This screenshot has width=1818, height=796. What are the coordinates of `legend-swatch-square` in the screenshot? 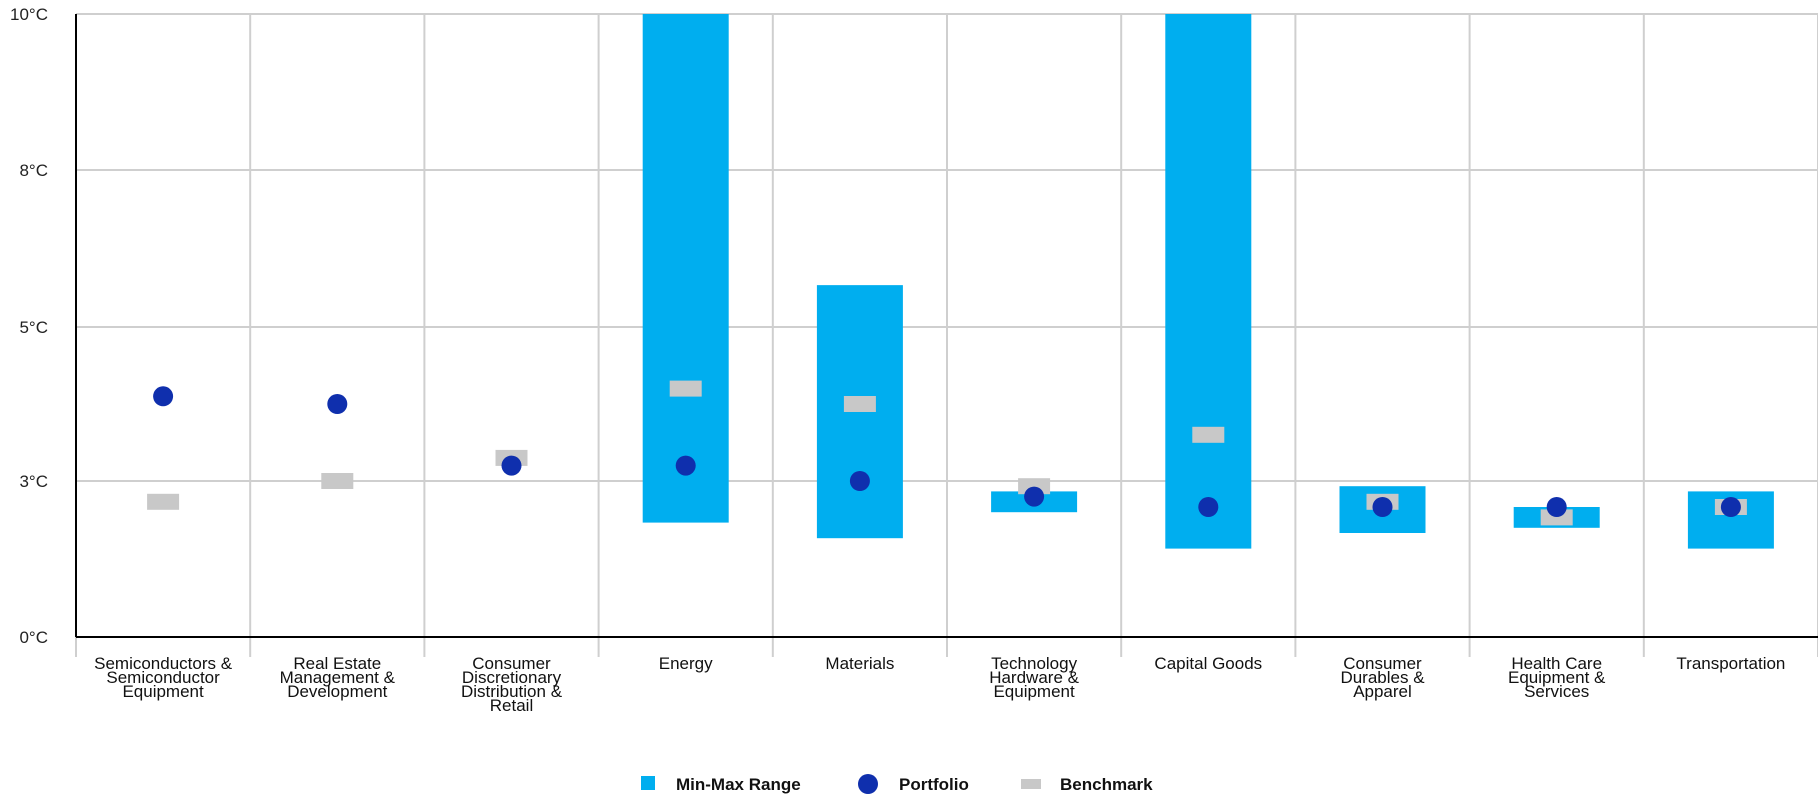 It's located at (648, 783).